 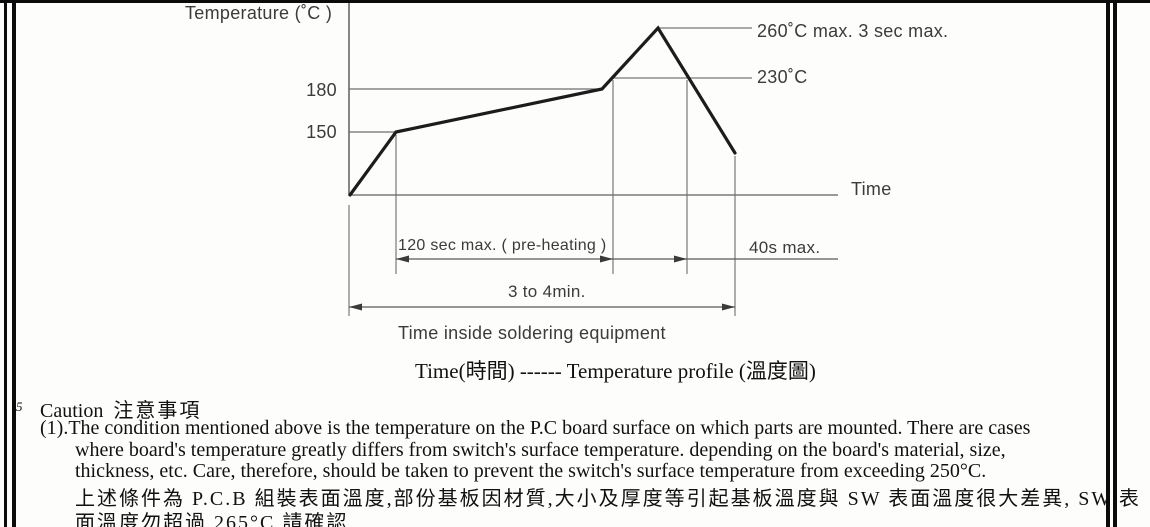 I want to click on arrowhead-reflow-right, so click(x=680, y=259).